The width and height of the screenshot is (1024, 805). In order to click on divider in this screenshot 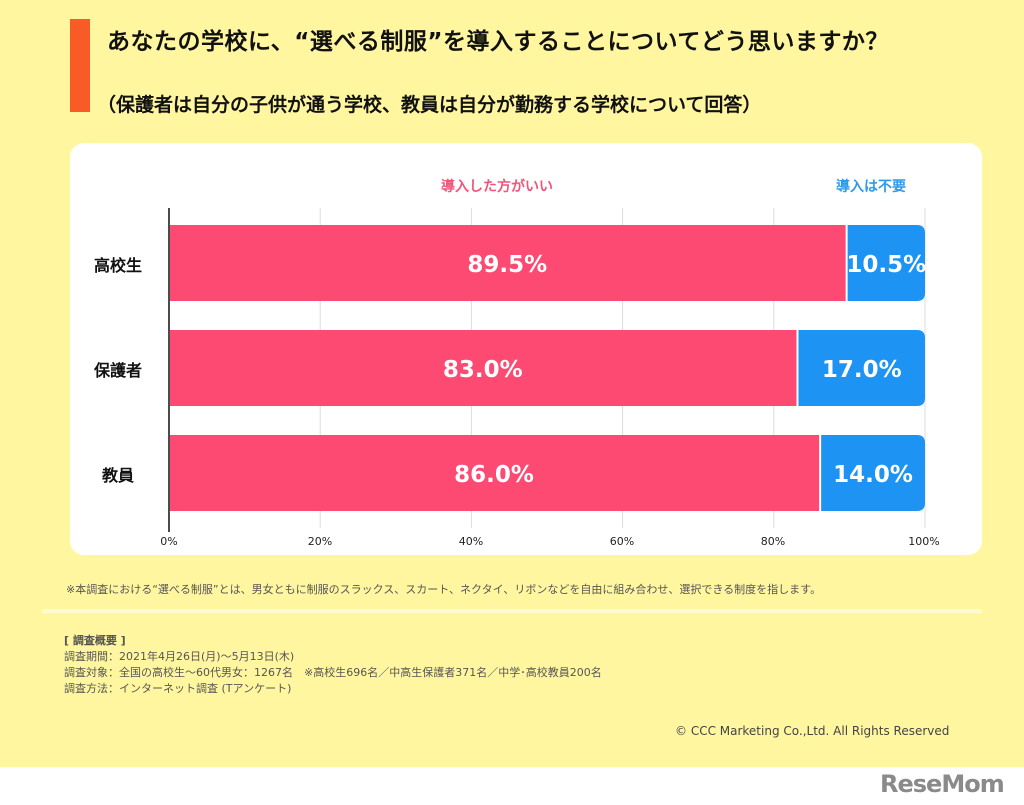, I will do `click(512, 611)`.